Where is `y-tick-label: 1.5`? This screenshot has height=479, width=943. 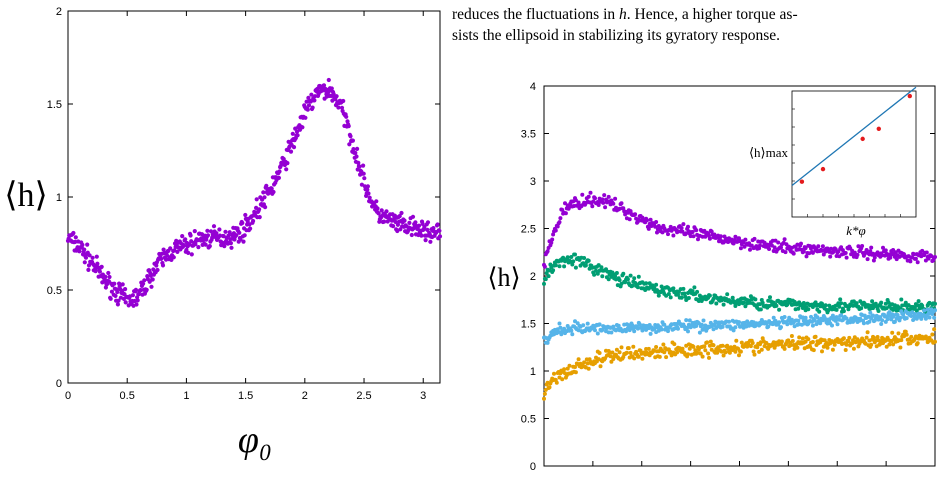
y-tick-label: 1.5 is located at coordinates (54, 105).